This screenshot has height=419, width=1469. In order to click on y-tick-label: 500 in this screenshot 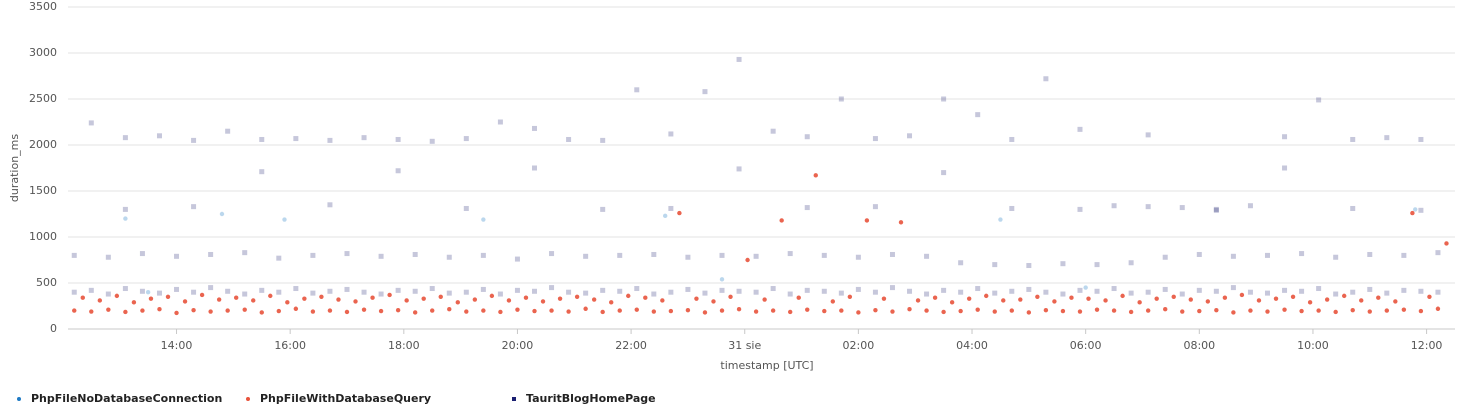, I will do `click(46, 282)`.